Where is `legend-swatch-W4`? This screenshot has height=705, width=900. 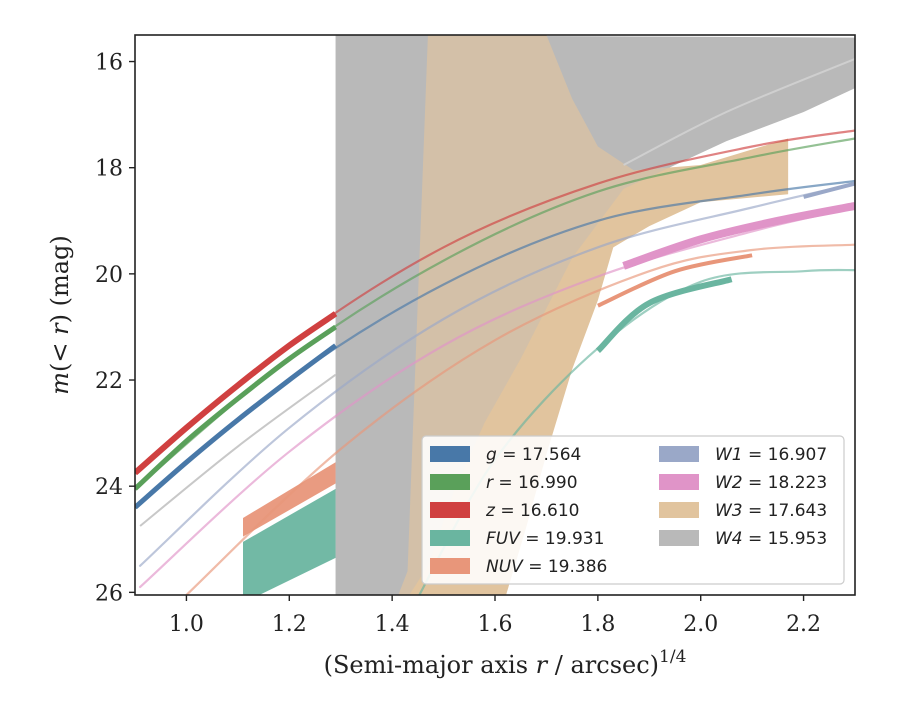 legend-swatch-W4 is located at coordinates (679, 538).